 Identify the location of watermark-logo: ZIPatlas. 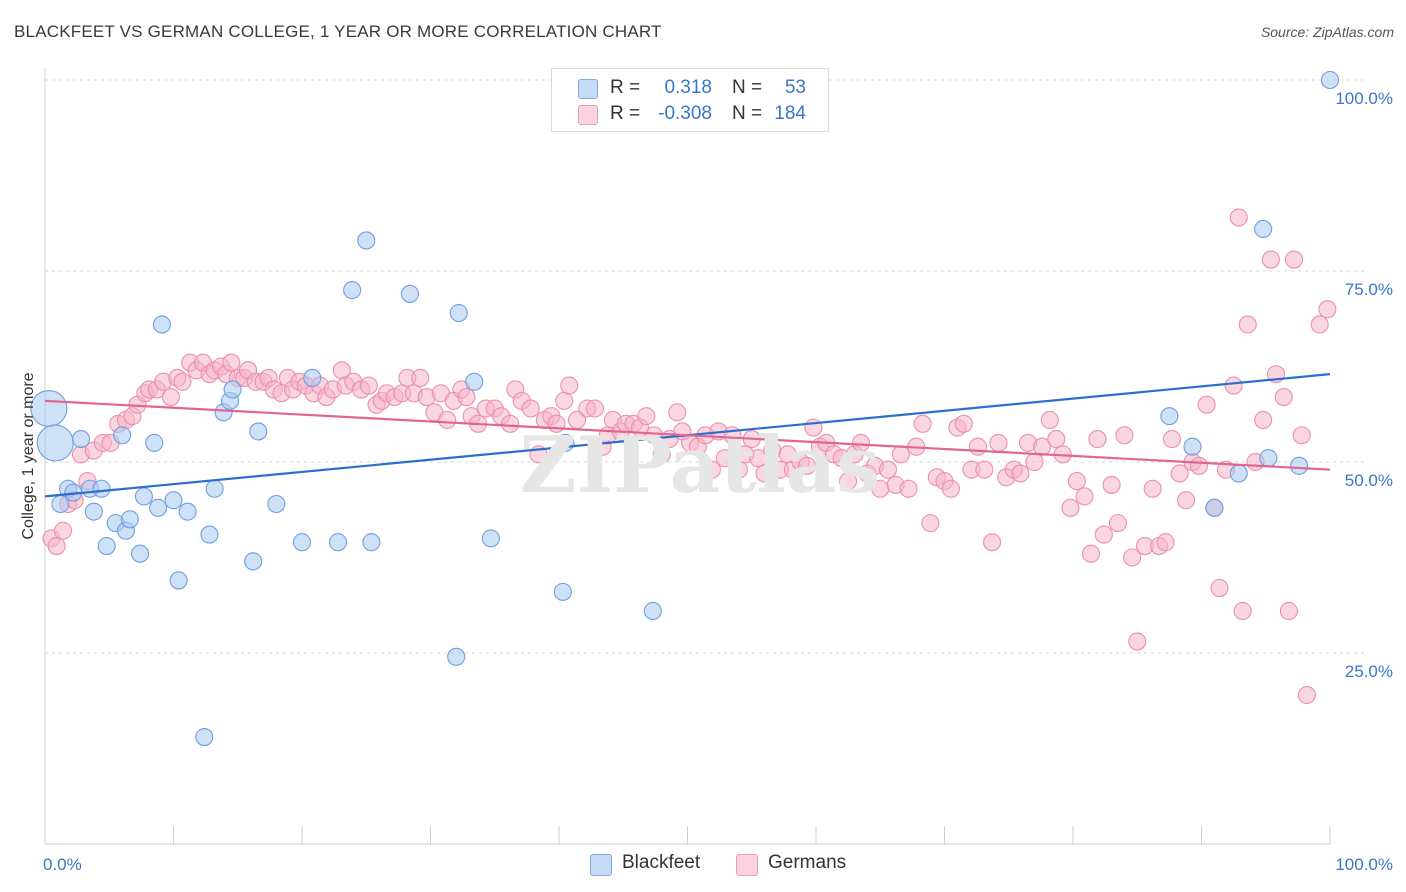
(700, 465).